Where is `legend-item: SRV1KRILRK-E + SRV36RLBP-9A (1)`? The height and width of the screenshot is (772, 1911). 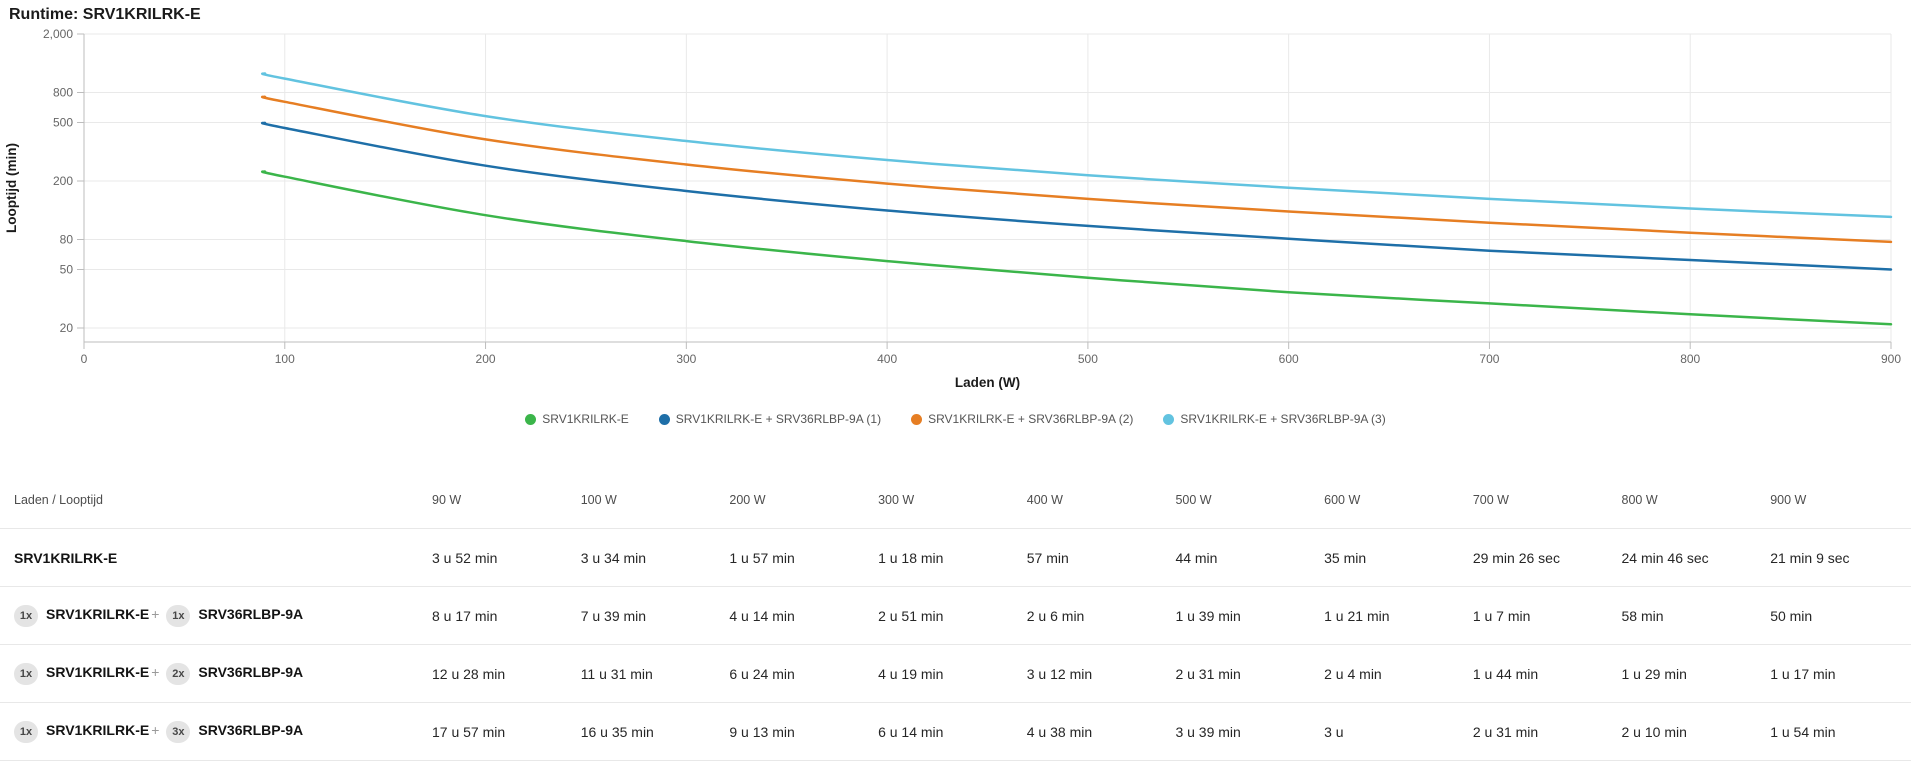
legend-item: SRV1KRILRK-E + SRV36RLBP-9A (1) is located at coordinates (769, 419).